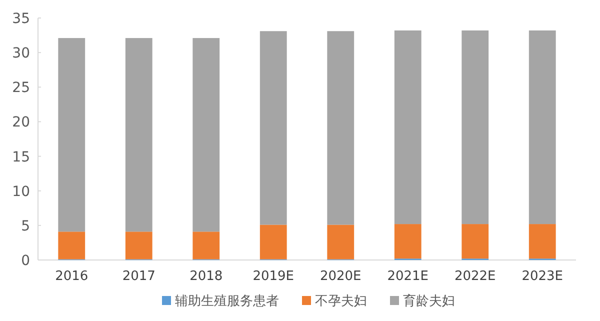 This screenshot has width=600, height=321. I want to click on x-tick-label: 2021E, so click(408, 276).